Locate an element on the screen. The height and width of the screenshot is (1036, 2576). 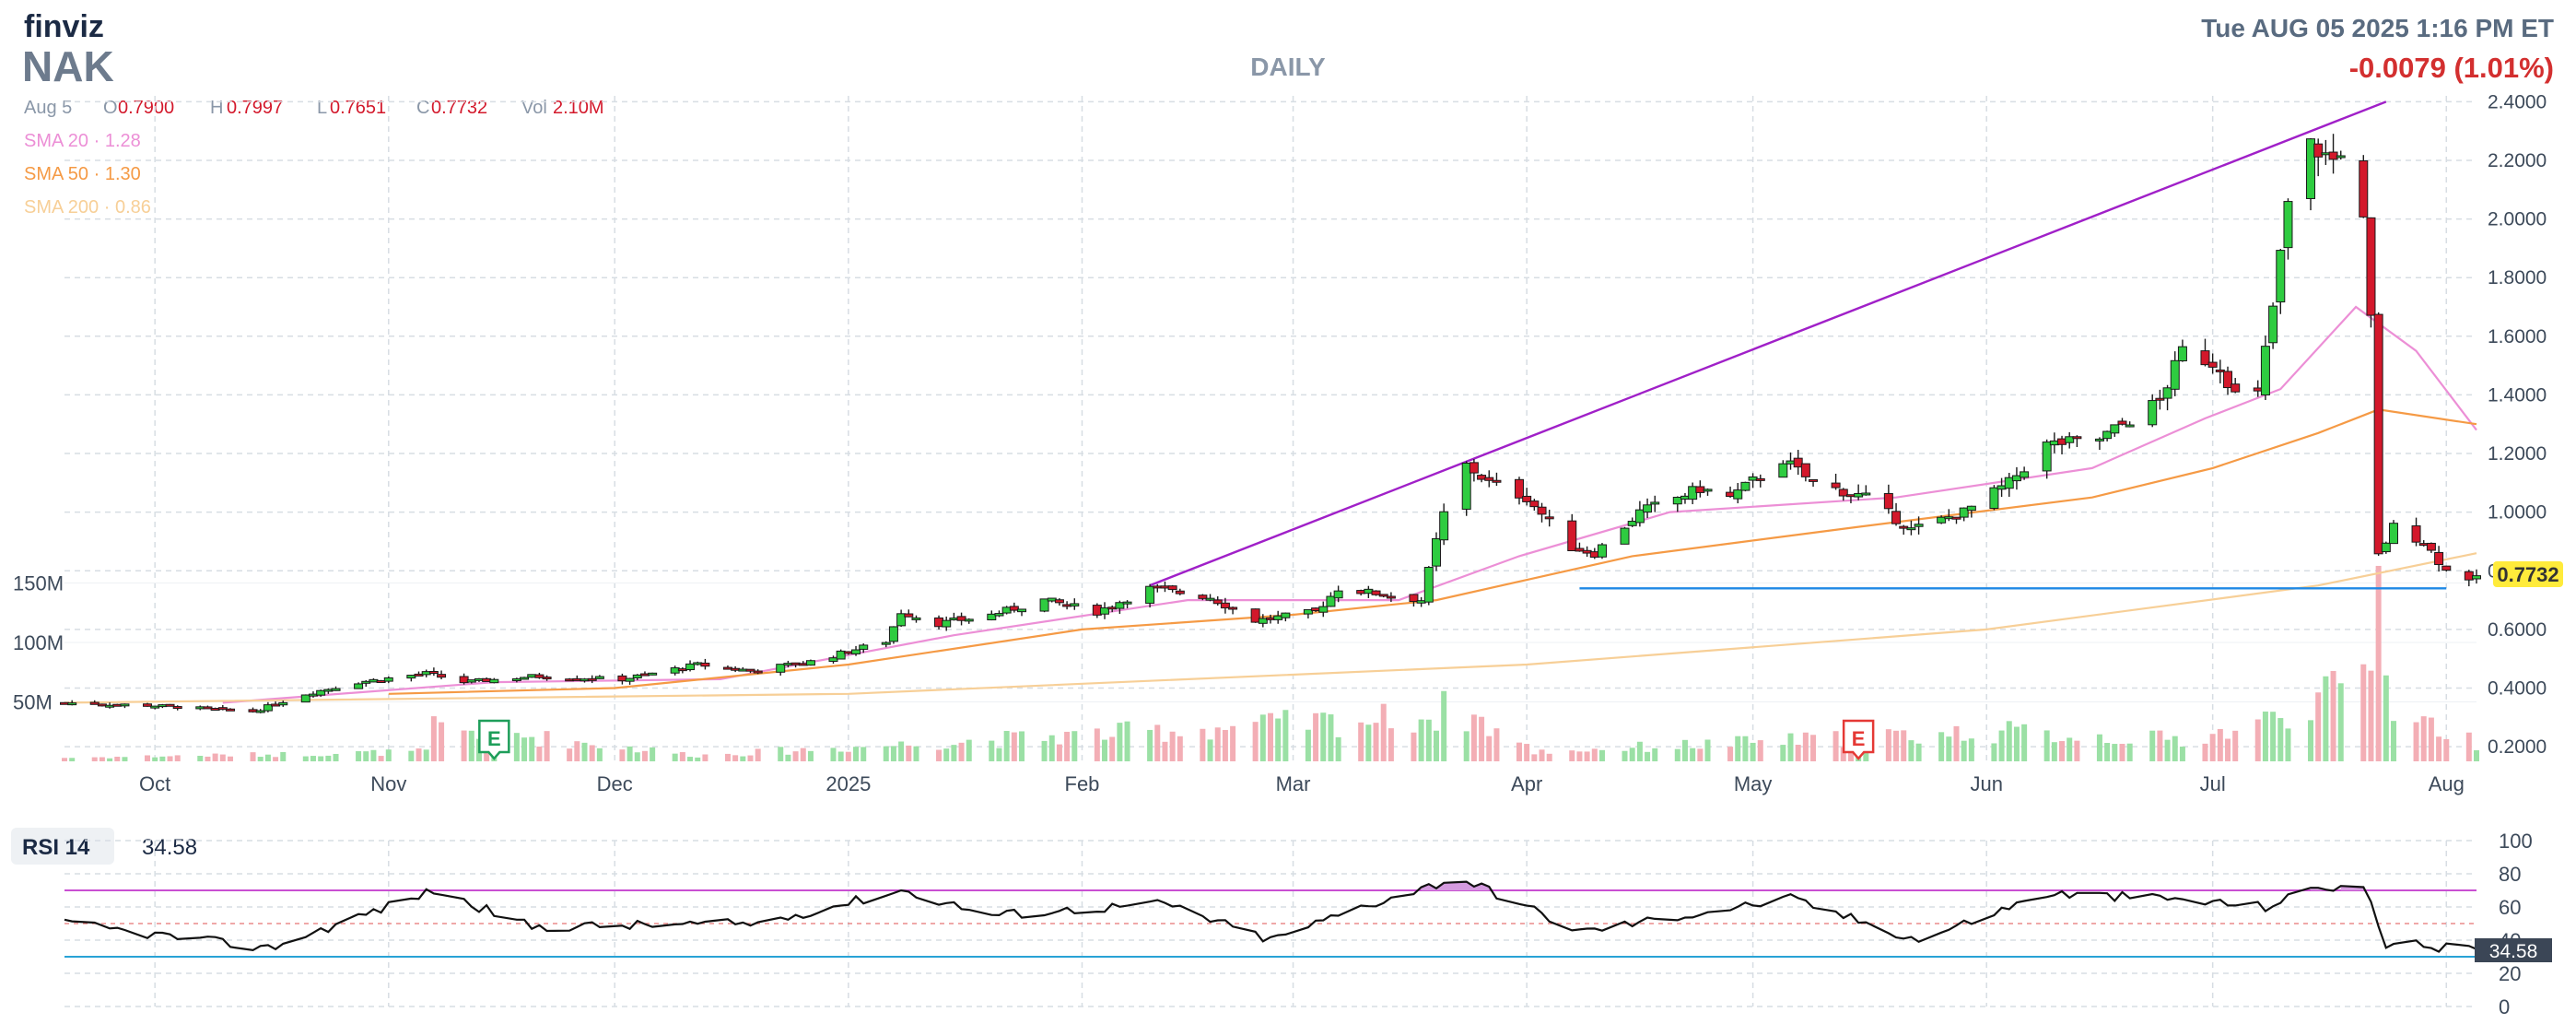
price-tick-label: 0.6000 is located at coordinates (2517, 630).